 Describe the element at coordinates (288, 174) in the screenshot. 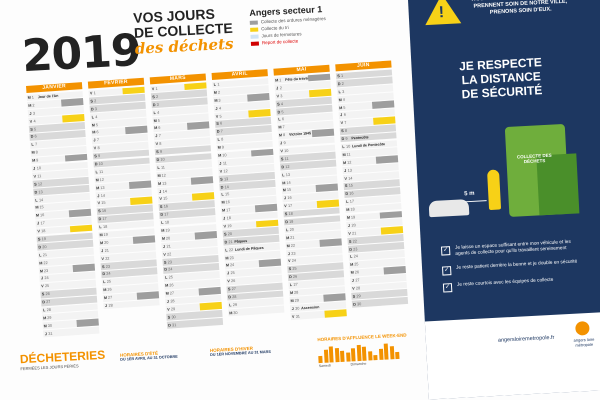

I see `day-number: 13` at that location.